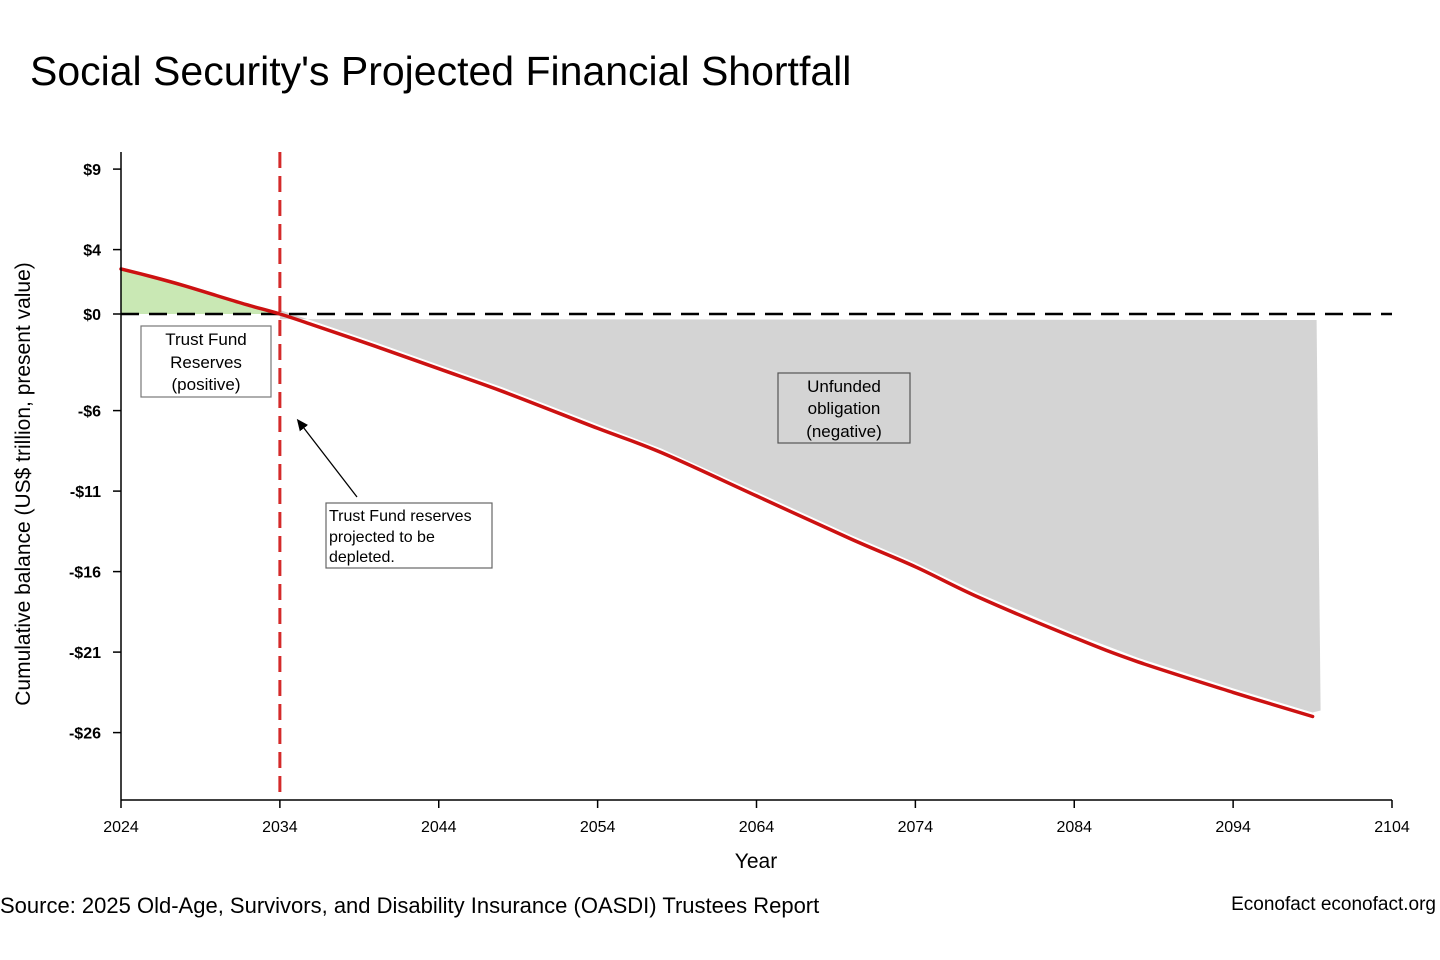 This screenshot has width=1440, height=960. I want to click on annotation-line: Trust Fund, so click(206, 339).